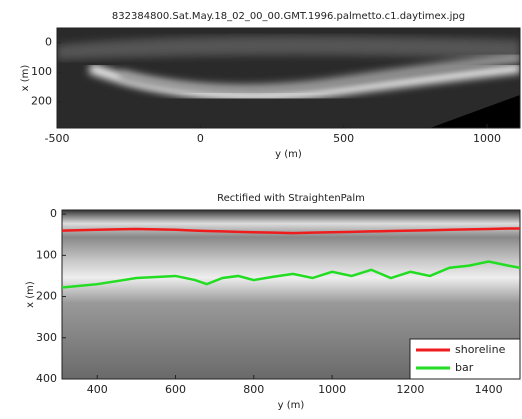  What do you see at coordinates (175, 389) in the screenshot?
I see `x-tick-label: 600` at bounding box center [175, 389].